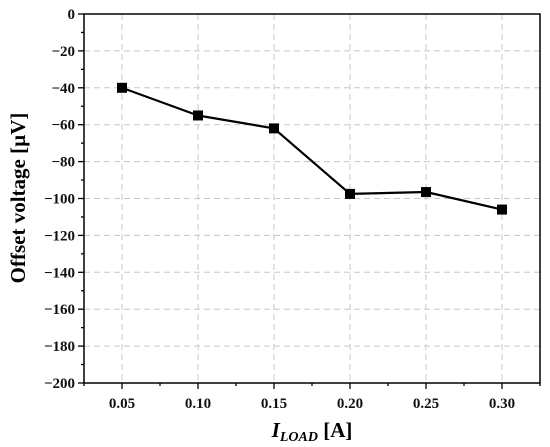 The width and height of the screenshot is (550, 447). I want to click on y-tick-label: −100, so click(59, 200).